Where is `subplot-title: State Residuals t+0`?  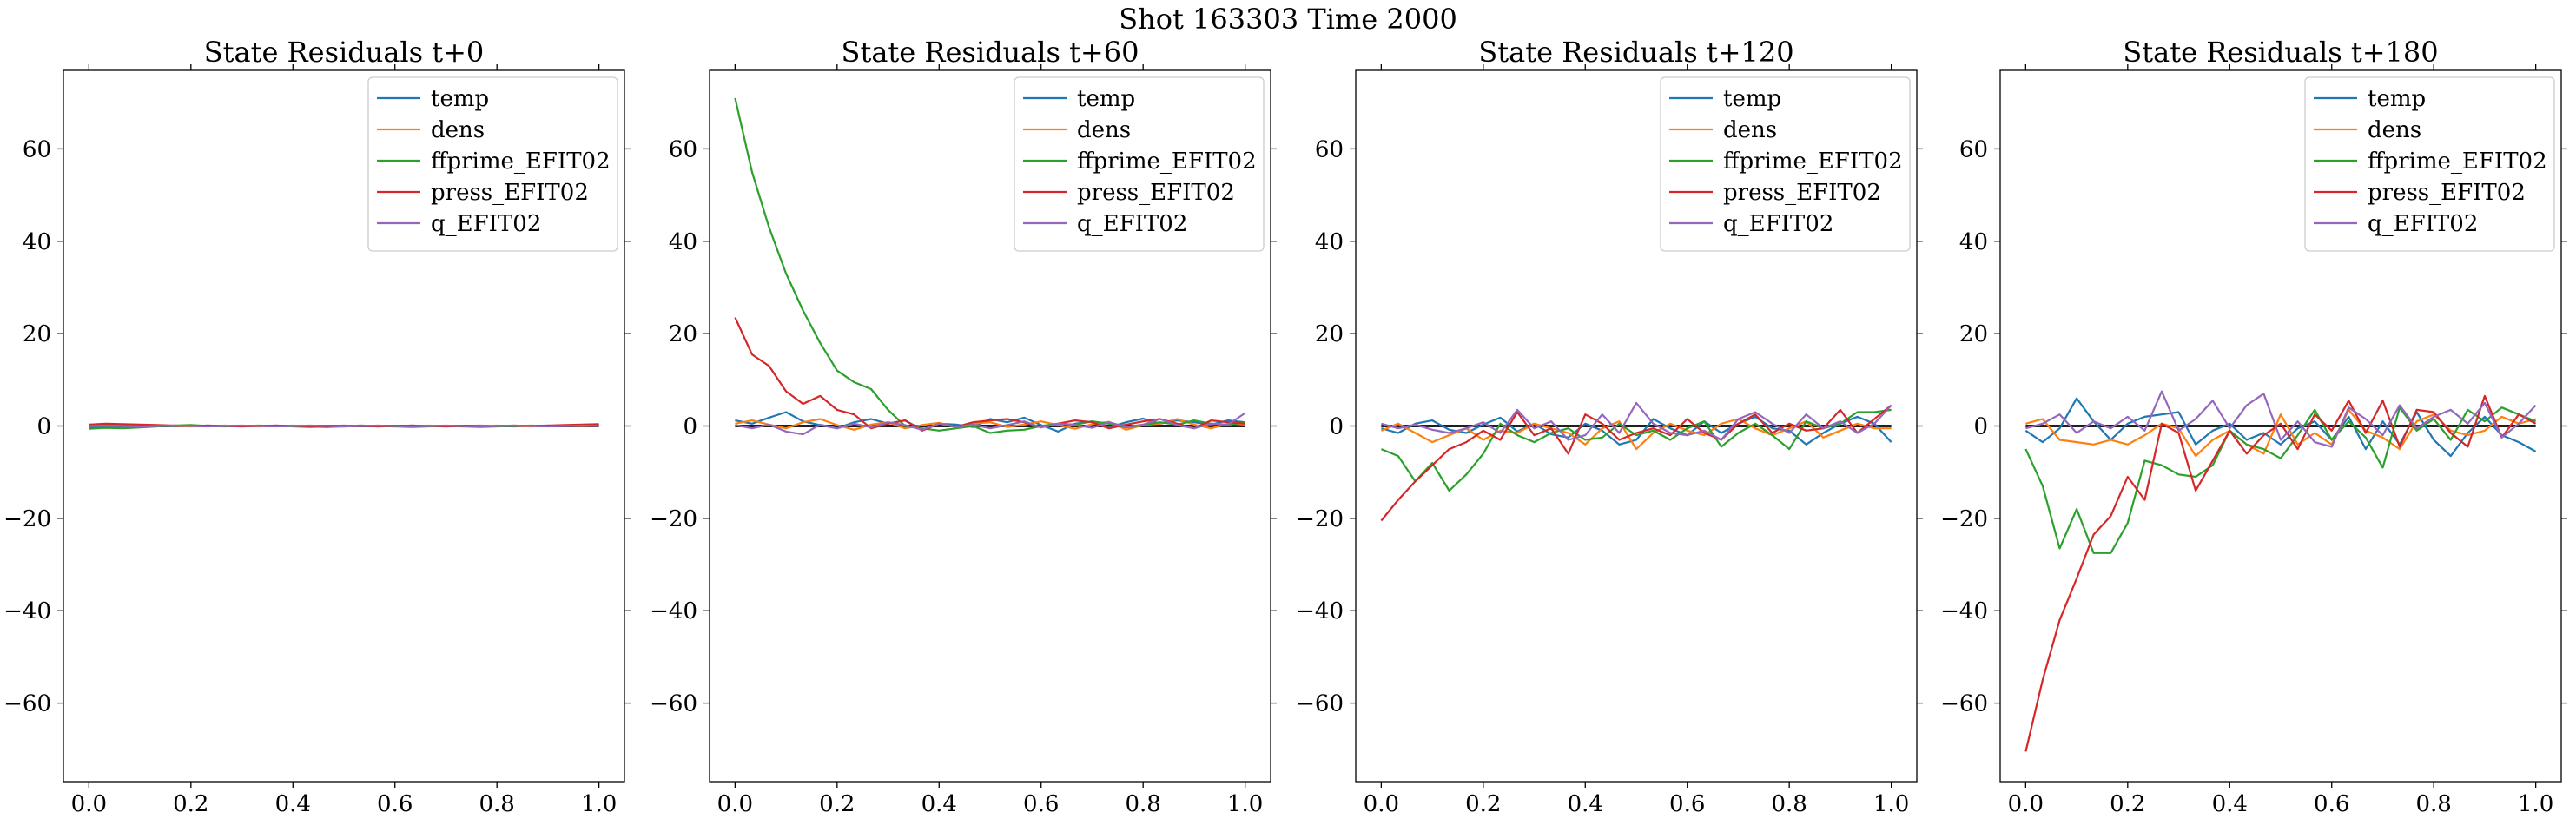
subplot-title: State Residuals t+0 is located at coordinates (345, 52).